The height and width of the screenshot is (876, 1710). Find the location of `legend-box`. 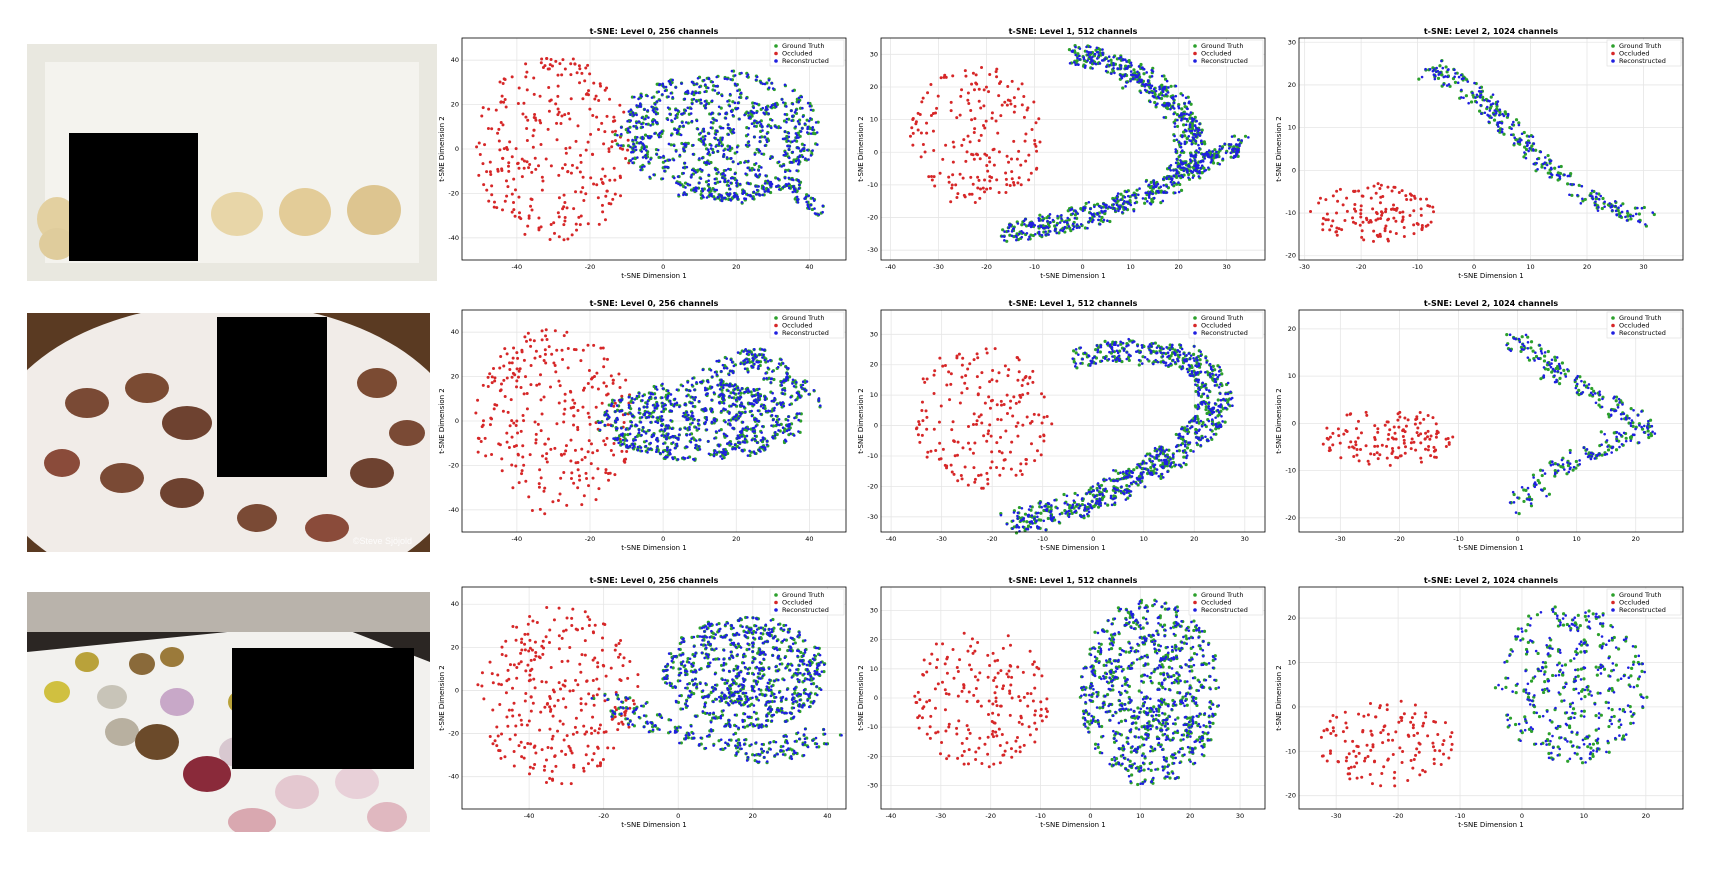

legend-box is located at coordinates (807, 53).